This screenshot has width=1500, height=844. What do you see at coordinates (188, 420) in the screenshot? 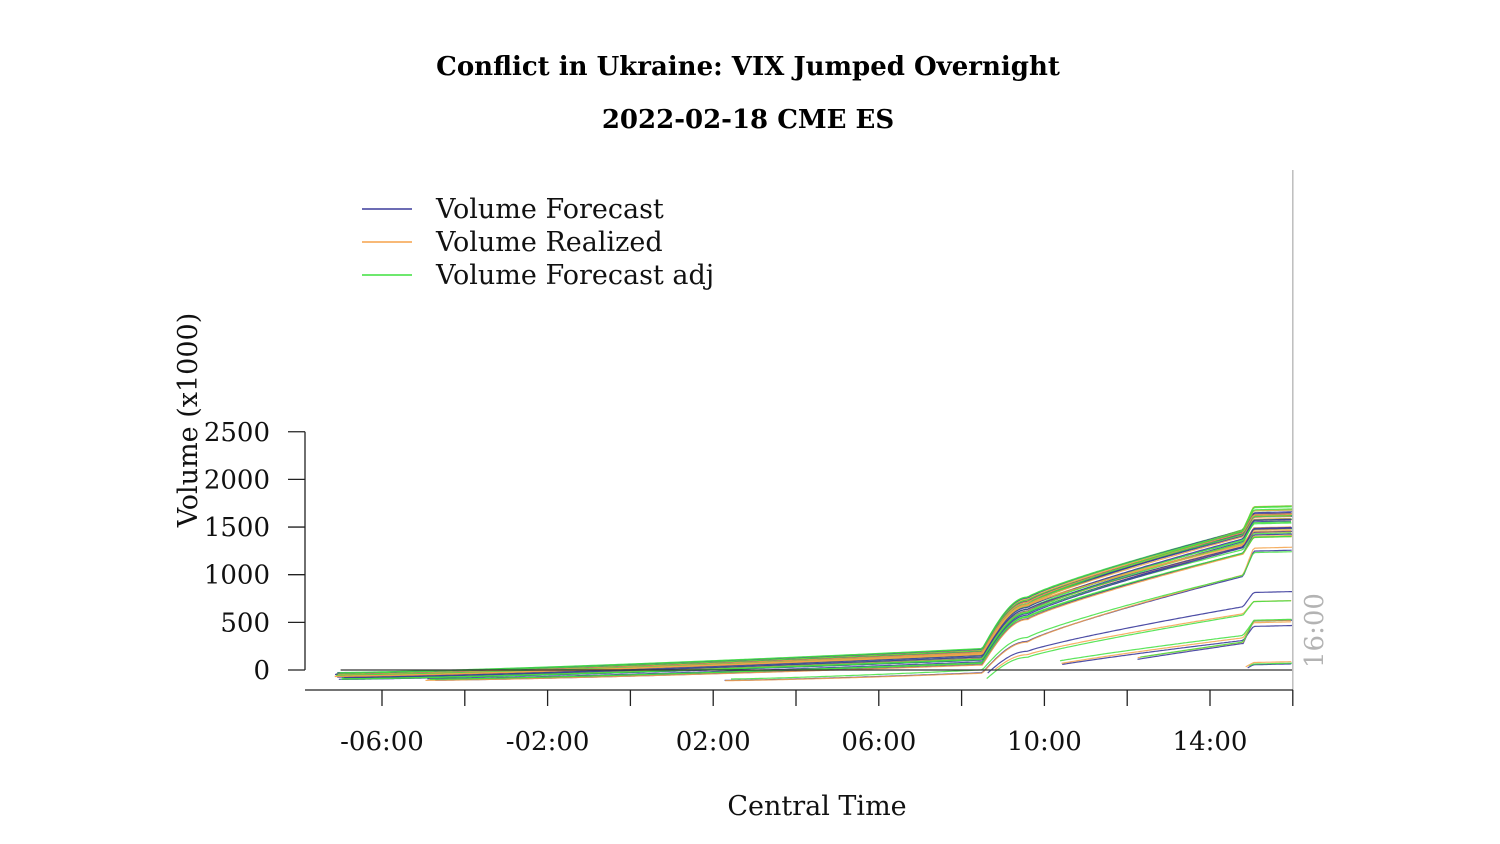
I see `y-axis-label: Volume (x1000)` at bounding box center [188, 420].